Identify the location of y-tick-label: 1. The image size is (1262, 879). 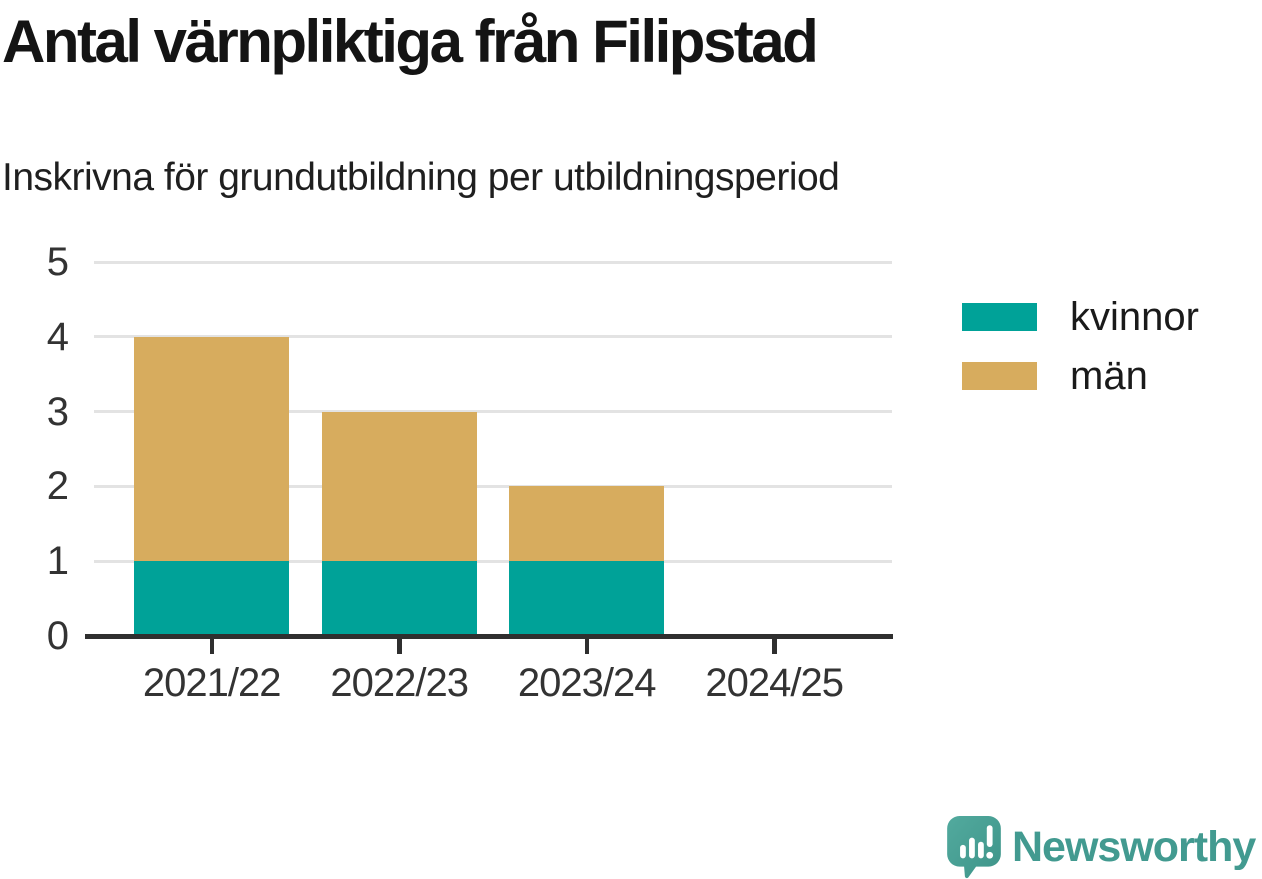
(57, 561).